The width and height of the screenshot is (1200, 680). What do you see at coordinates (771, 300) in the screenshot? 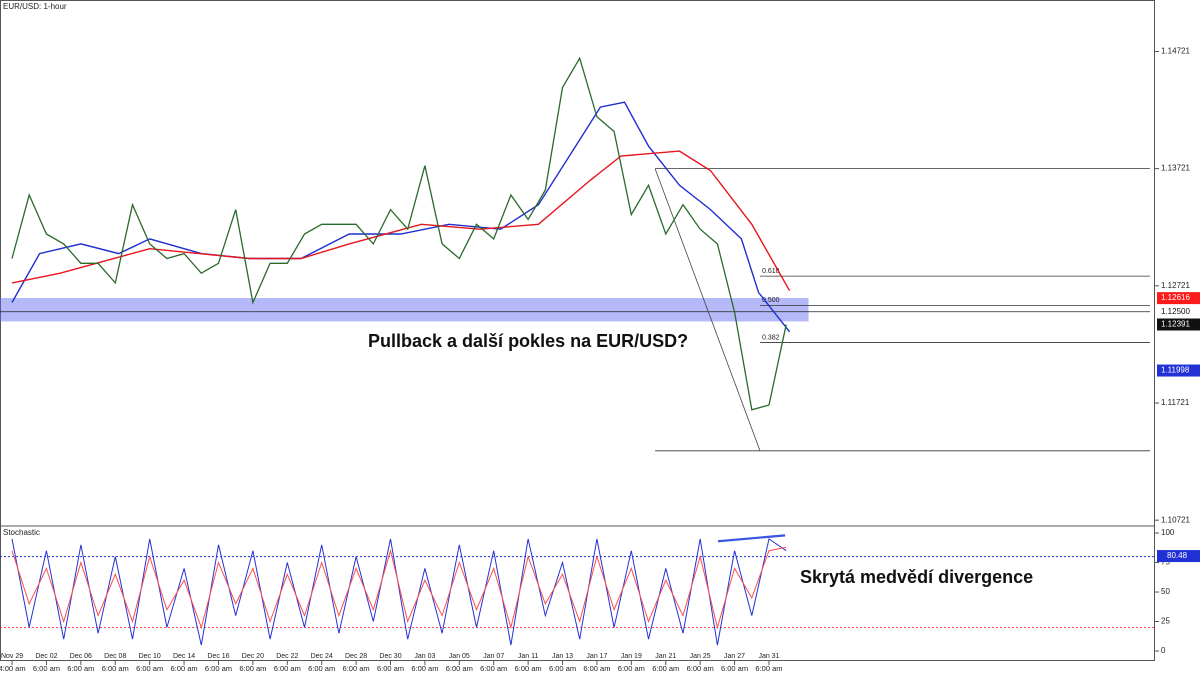
I see `fib-label: 0.500` at bounding box center [771, 300].